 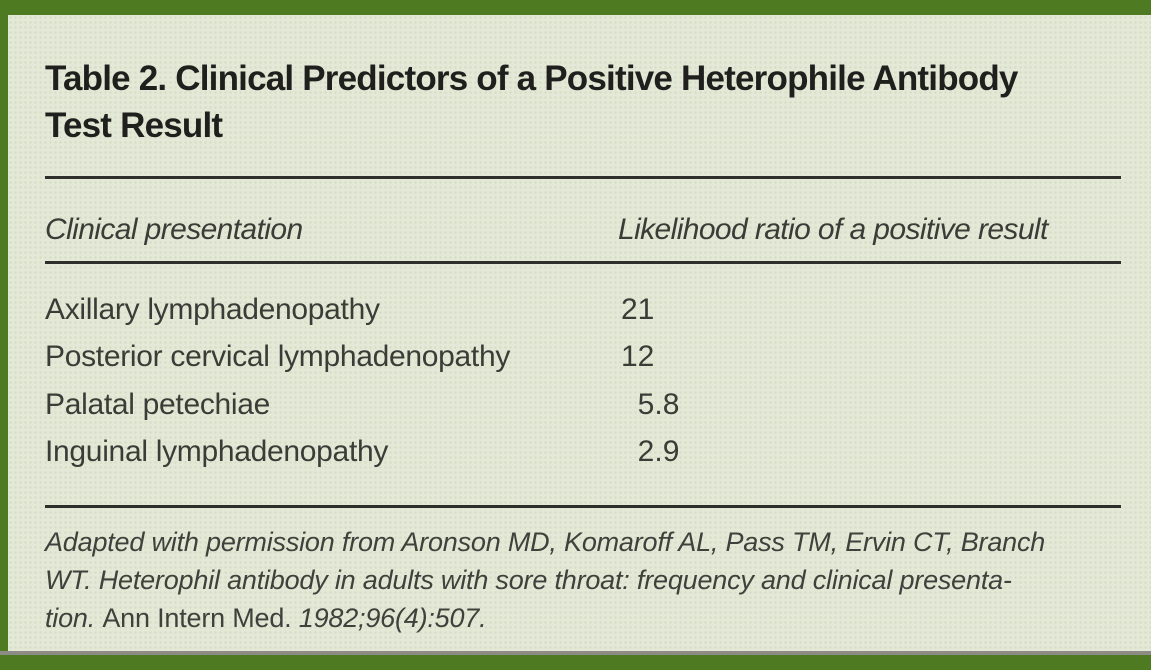 What do you see at coordinates (575, 653) in the screenshot?
I see `bottom-divider-line` at bounding box center [575, 653].